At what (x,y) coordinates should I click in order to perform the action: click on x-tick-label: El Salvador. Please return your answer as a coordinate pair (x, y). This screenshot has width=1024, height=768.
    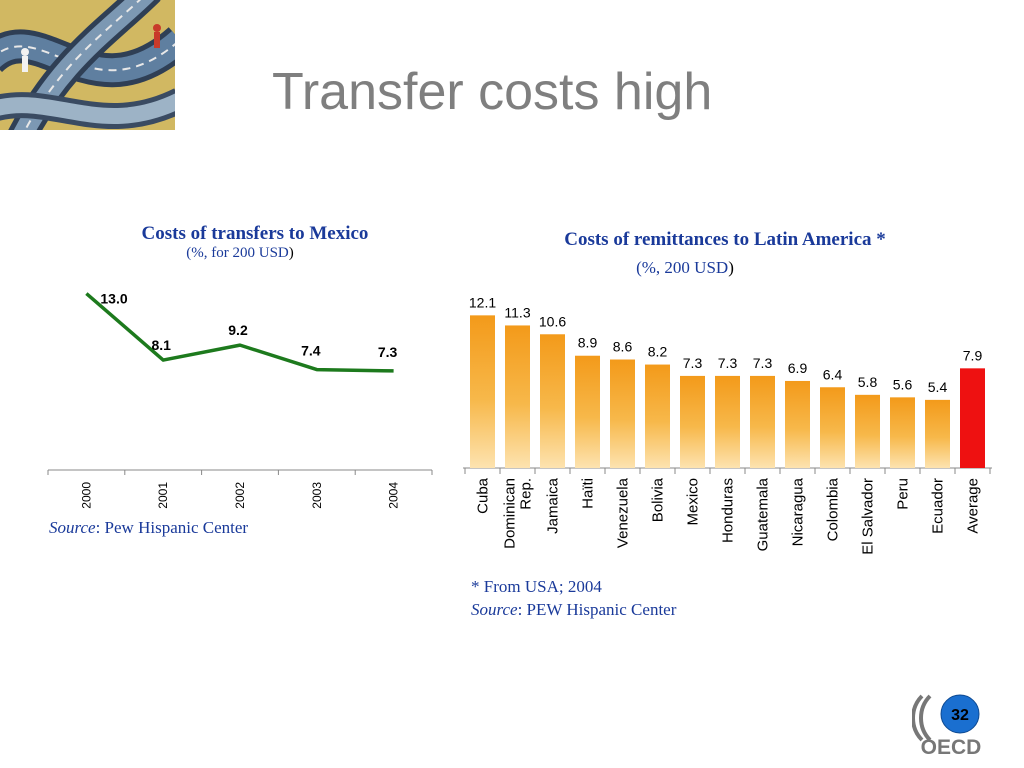
    Looking at the image, I should click on (868, 516).